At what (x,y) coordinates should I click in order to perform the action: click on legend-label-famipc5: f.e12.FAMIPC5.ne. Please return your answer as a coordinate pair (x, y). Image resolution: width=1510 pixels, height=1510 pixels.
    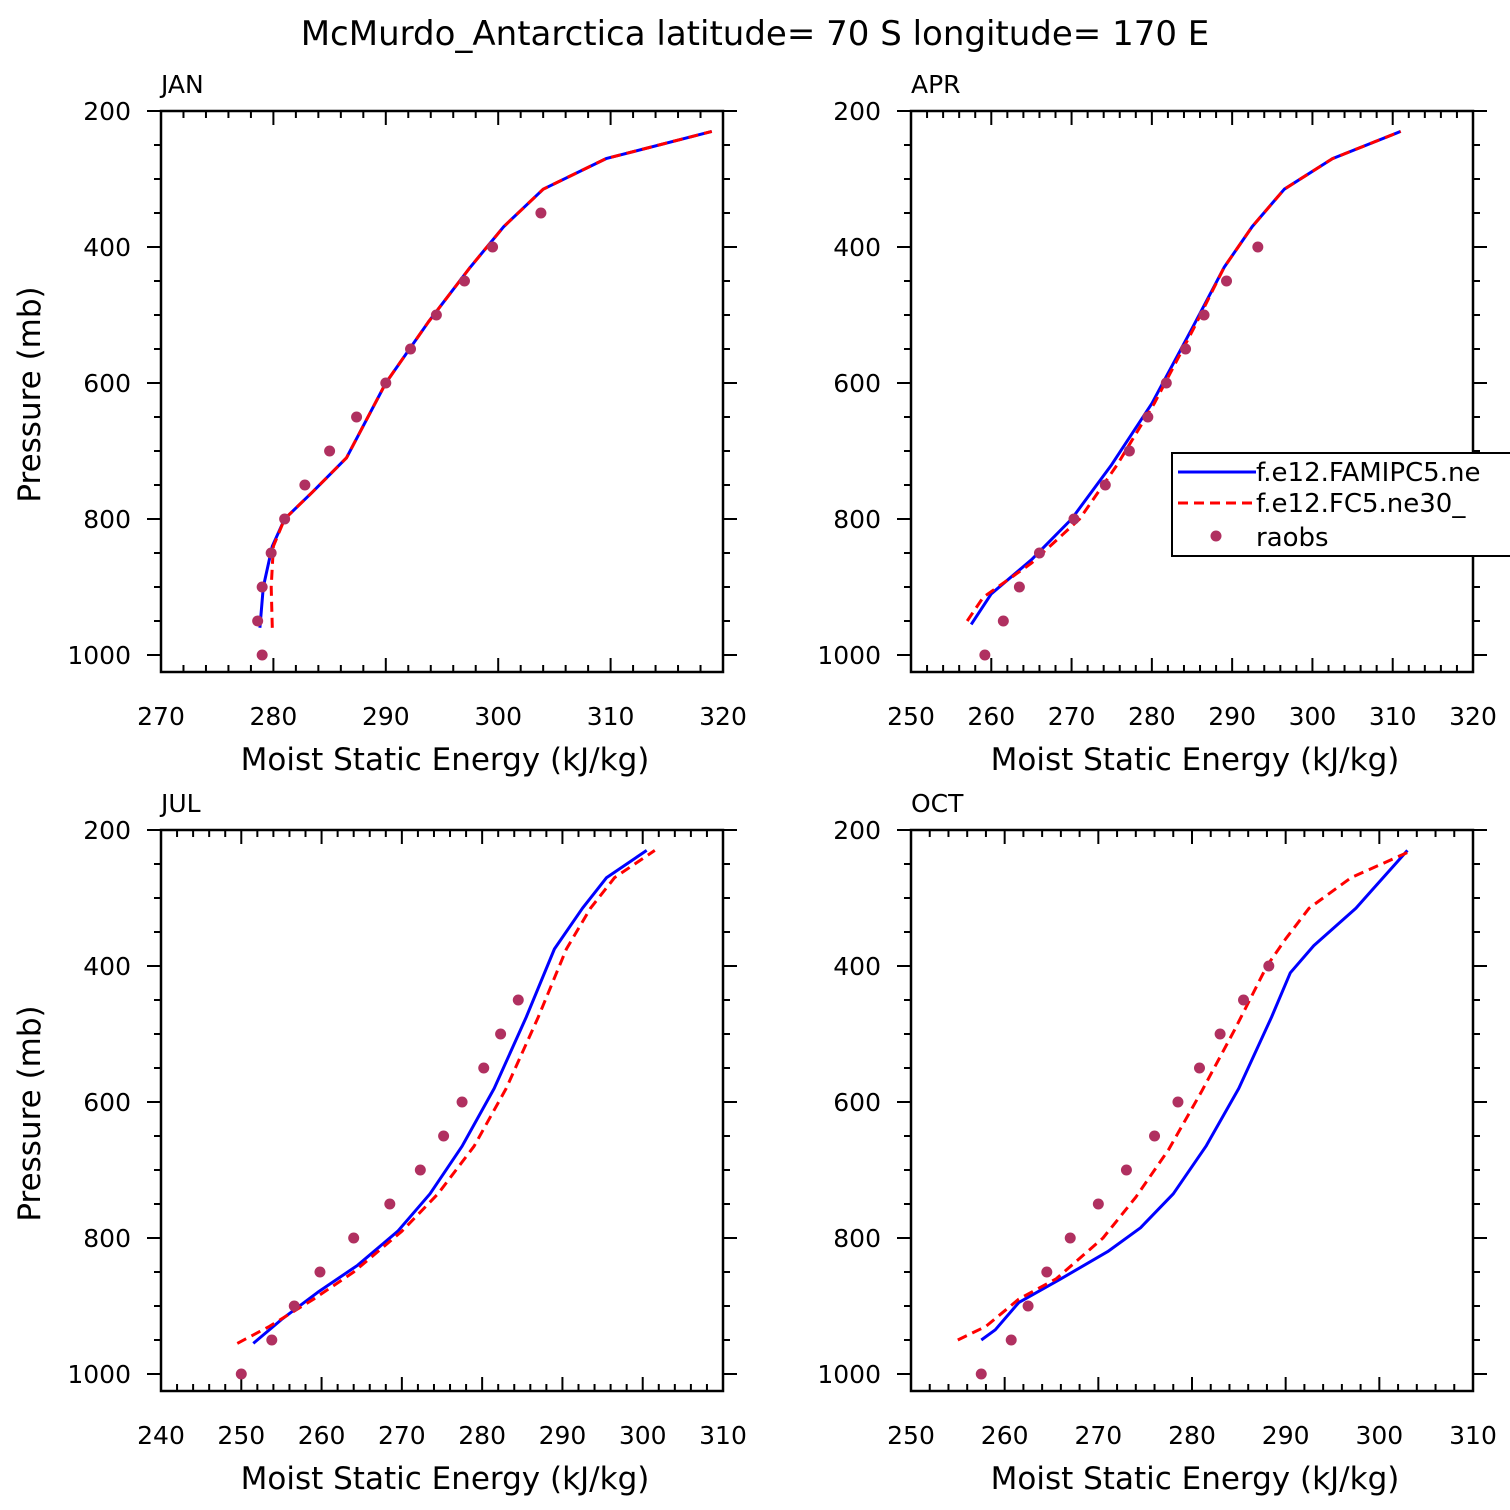
    Looking at the image, I should click on (1368, 473).